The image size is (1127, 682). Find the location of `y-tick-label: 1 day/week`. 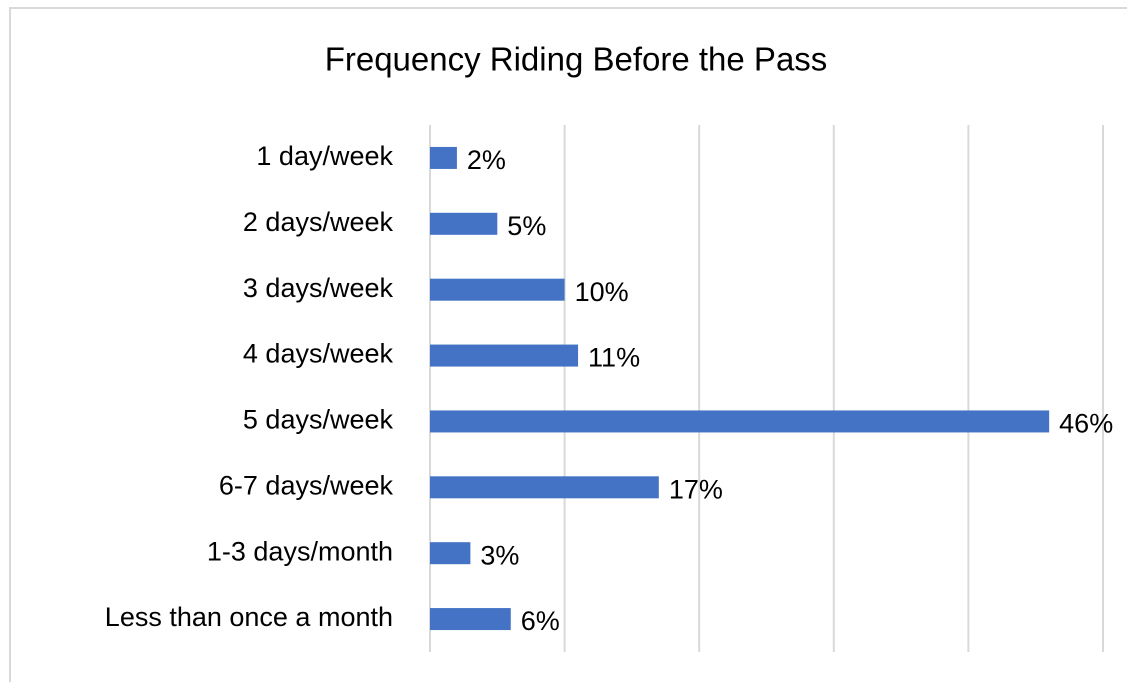

y-tick-label: 1 day/week is located at coordinates (324, 156).